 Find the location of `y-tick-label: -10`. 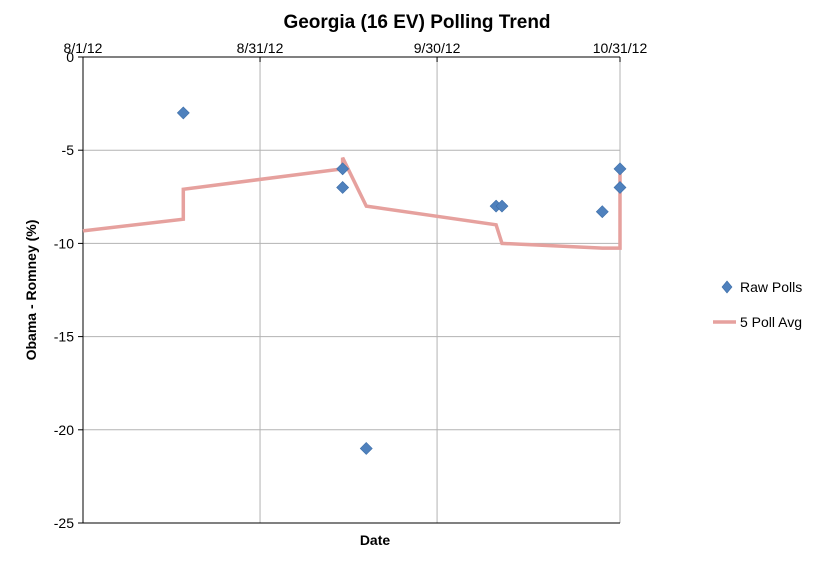

y-tick-label: -10 is located at coordinates (64, 243).